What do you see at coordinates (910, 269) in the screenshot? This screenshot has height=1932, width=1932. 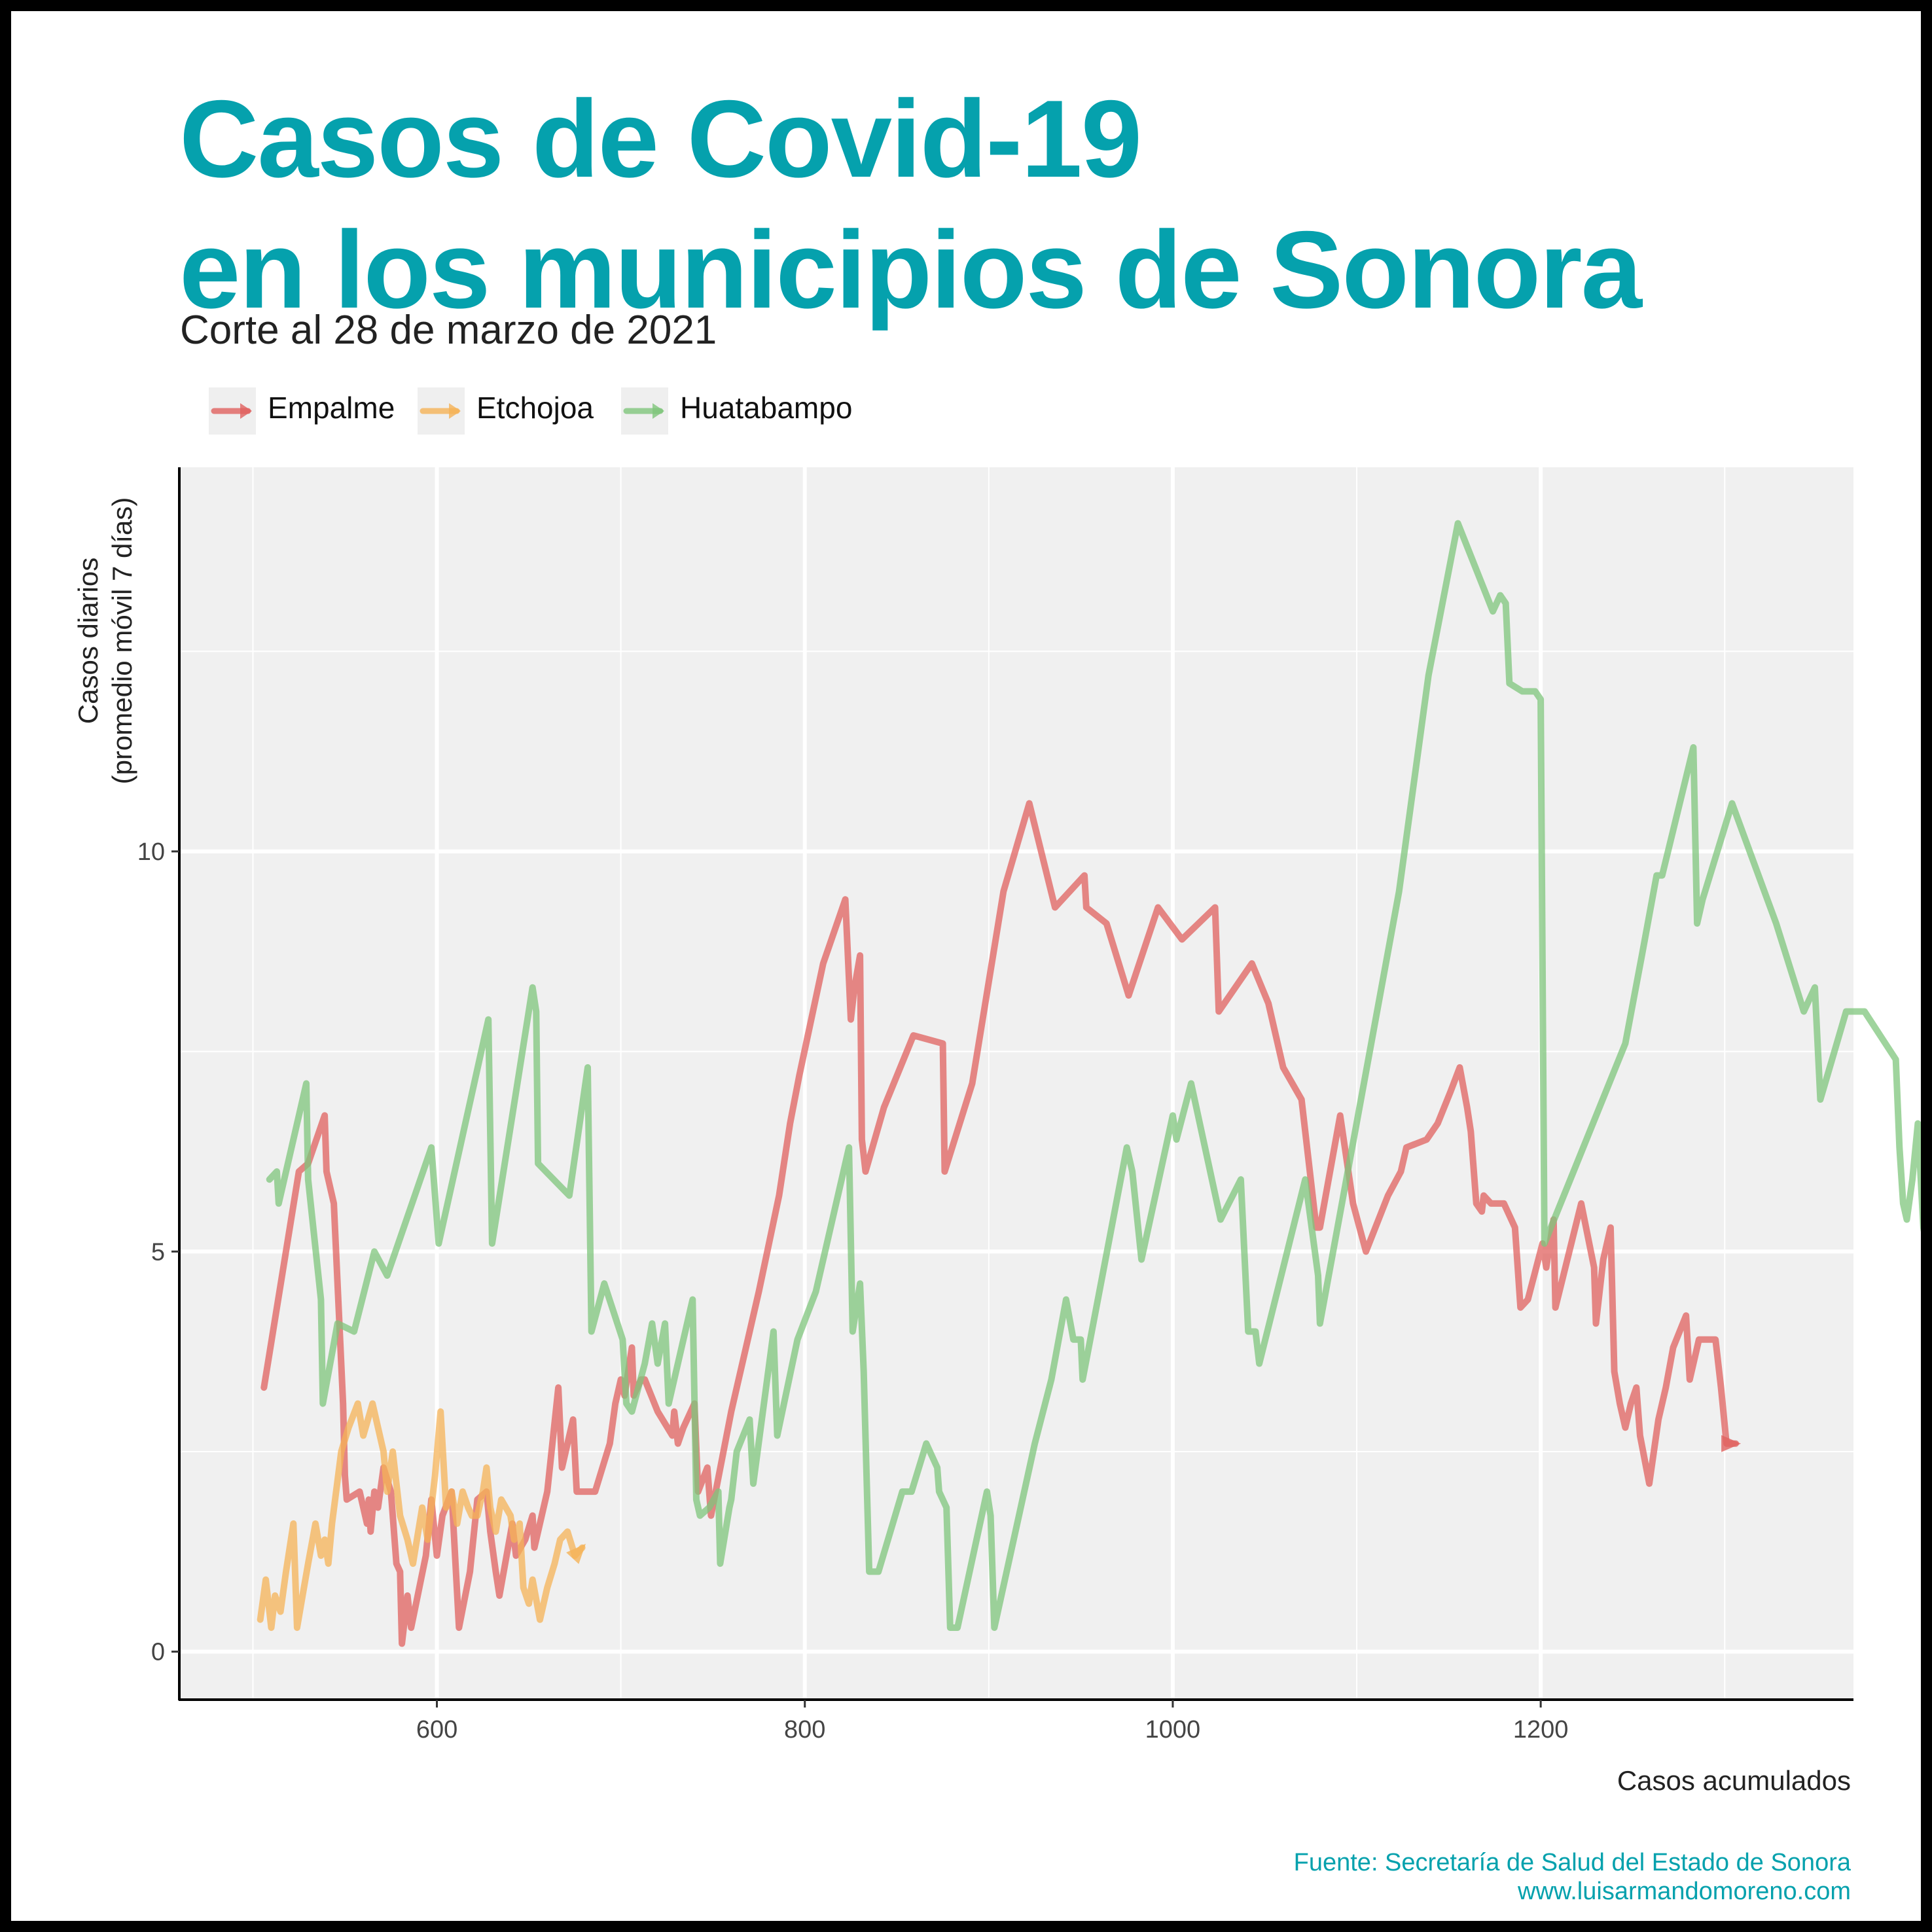 I see `title-line-2: en los municipios de Sonora` at bounding box center [910, 269].